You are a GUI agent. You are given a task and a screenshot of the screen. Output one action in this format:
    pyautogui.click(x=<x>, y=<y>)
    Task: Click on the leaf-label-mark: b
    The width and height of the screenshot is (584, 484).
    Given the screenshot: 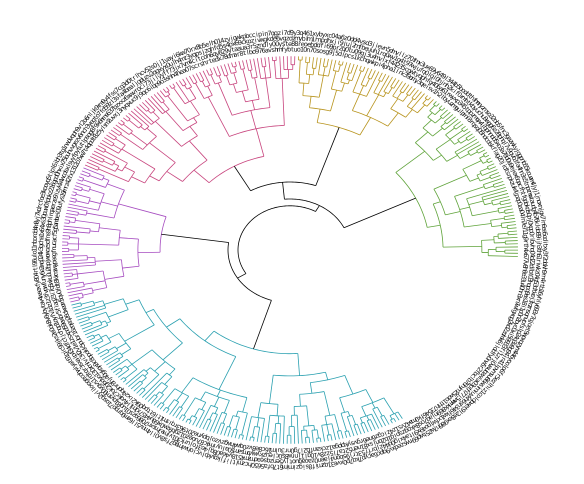 What is the action you would take?
    pyautogui.click(x=473, y=106)
    